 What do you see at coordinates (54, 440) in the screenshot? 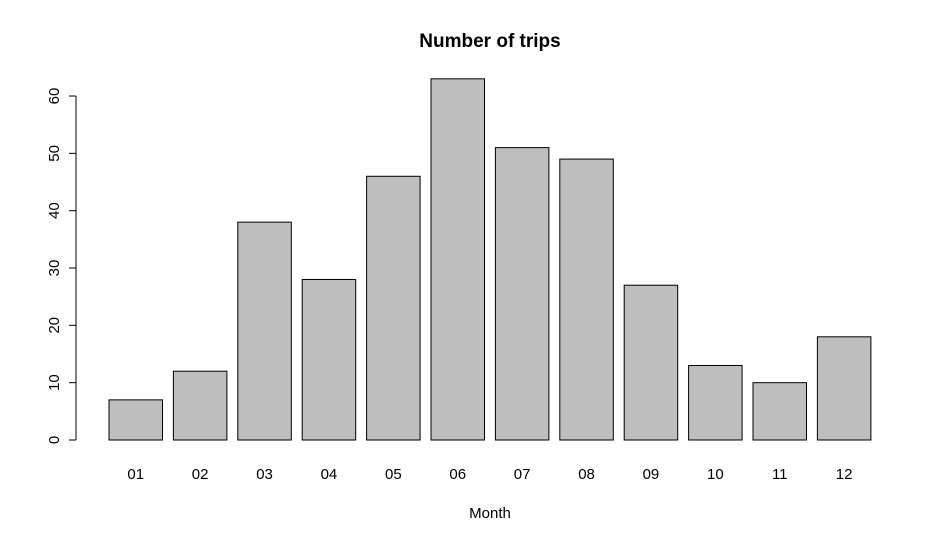
I see `y-tick-label: 0` at bounding box center [54, 440].